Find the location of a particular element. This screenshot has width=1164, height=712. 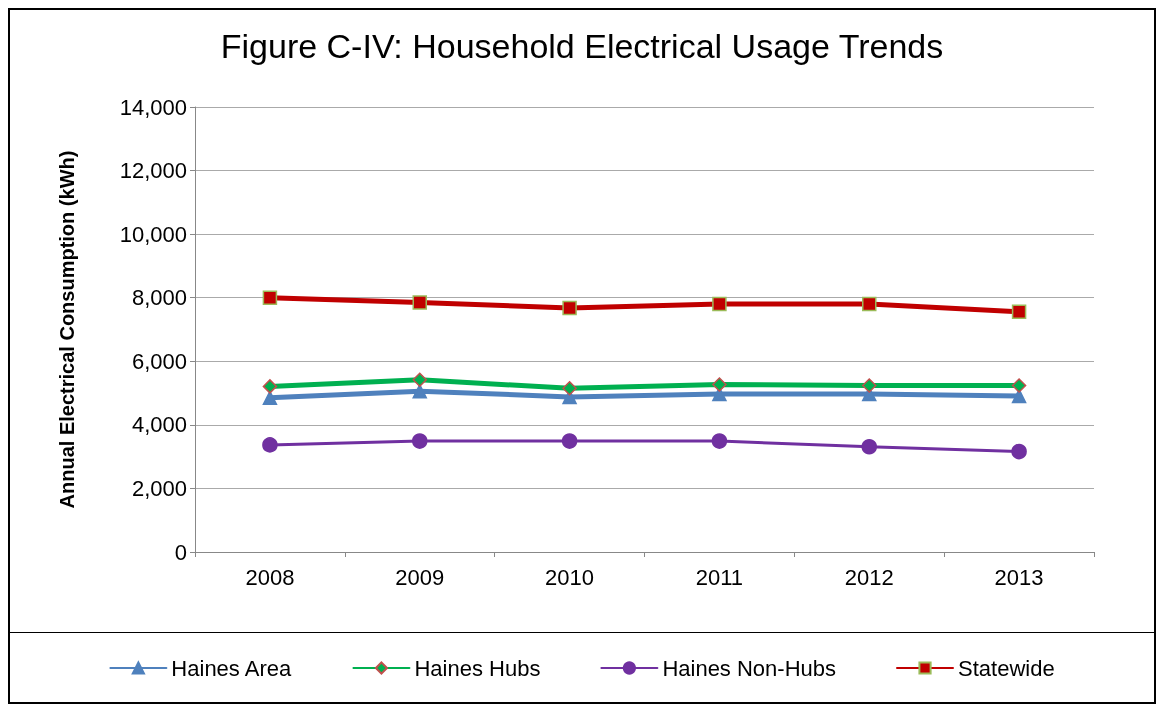

y-tick-label: 12,000 is located at coordinates (153, 171).